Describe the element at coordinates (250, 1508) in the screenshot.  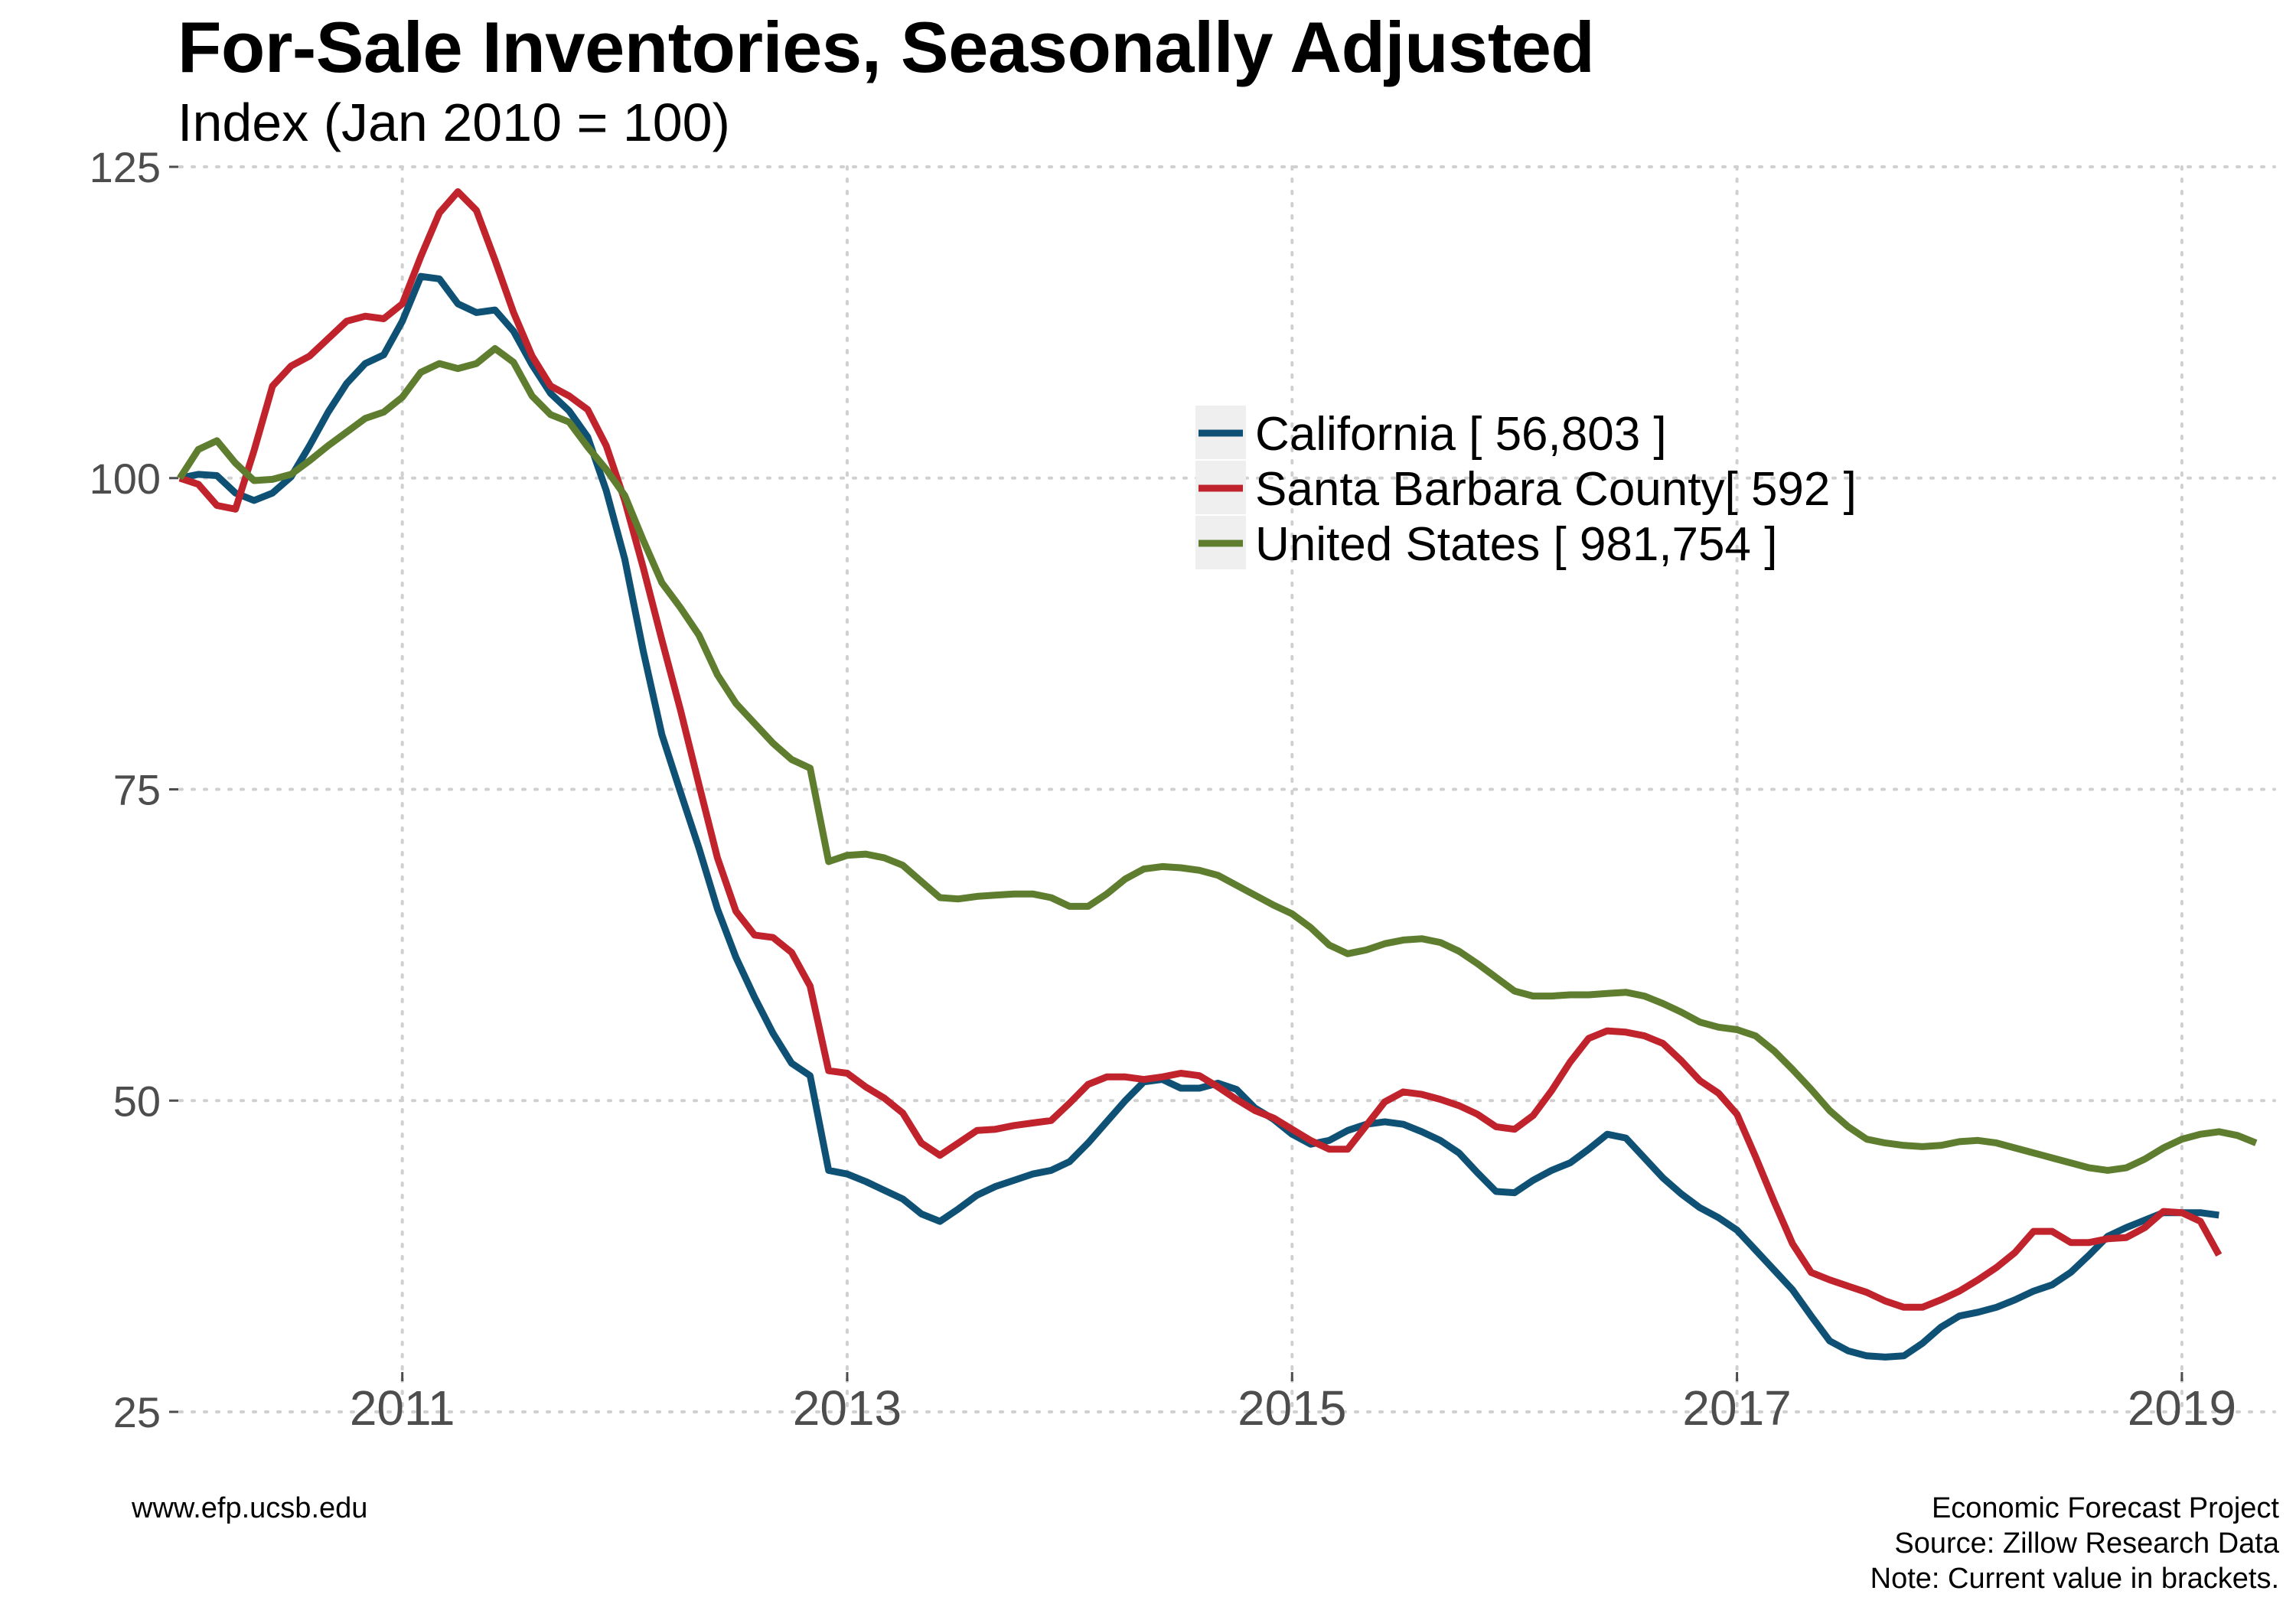
I see `footer-website: www.efp.ucsb.edu` at that location.